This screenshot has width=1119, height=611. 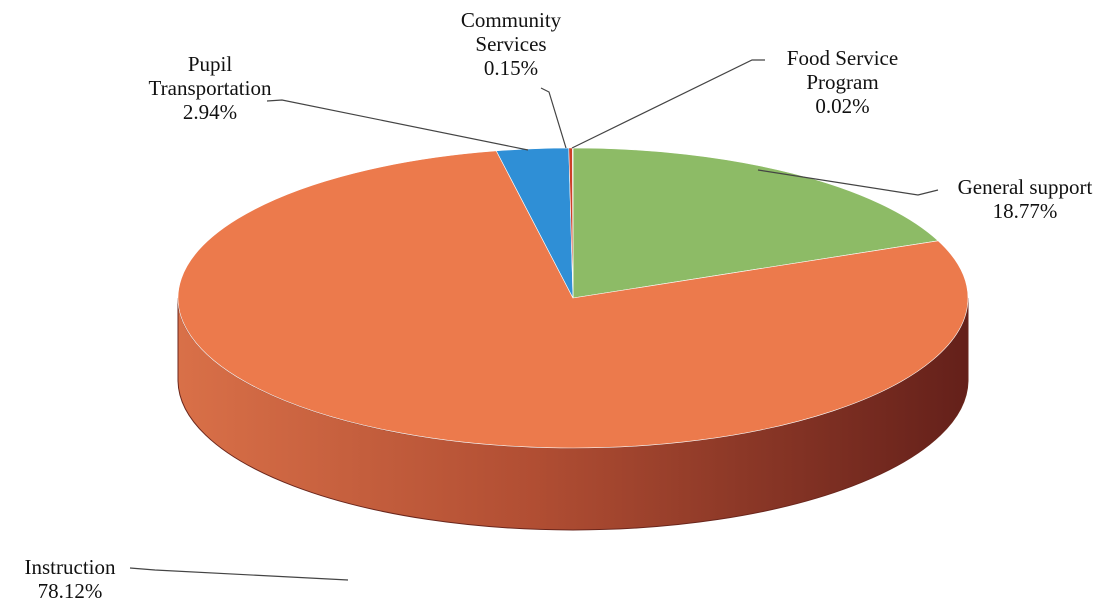 I want to click on label-pupil-transportation-line1: Pupil, so click(x=210, y=64).